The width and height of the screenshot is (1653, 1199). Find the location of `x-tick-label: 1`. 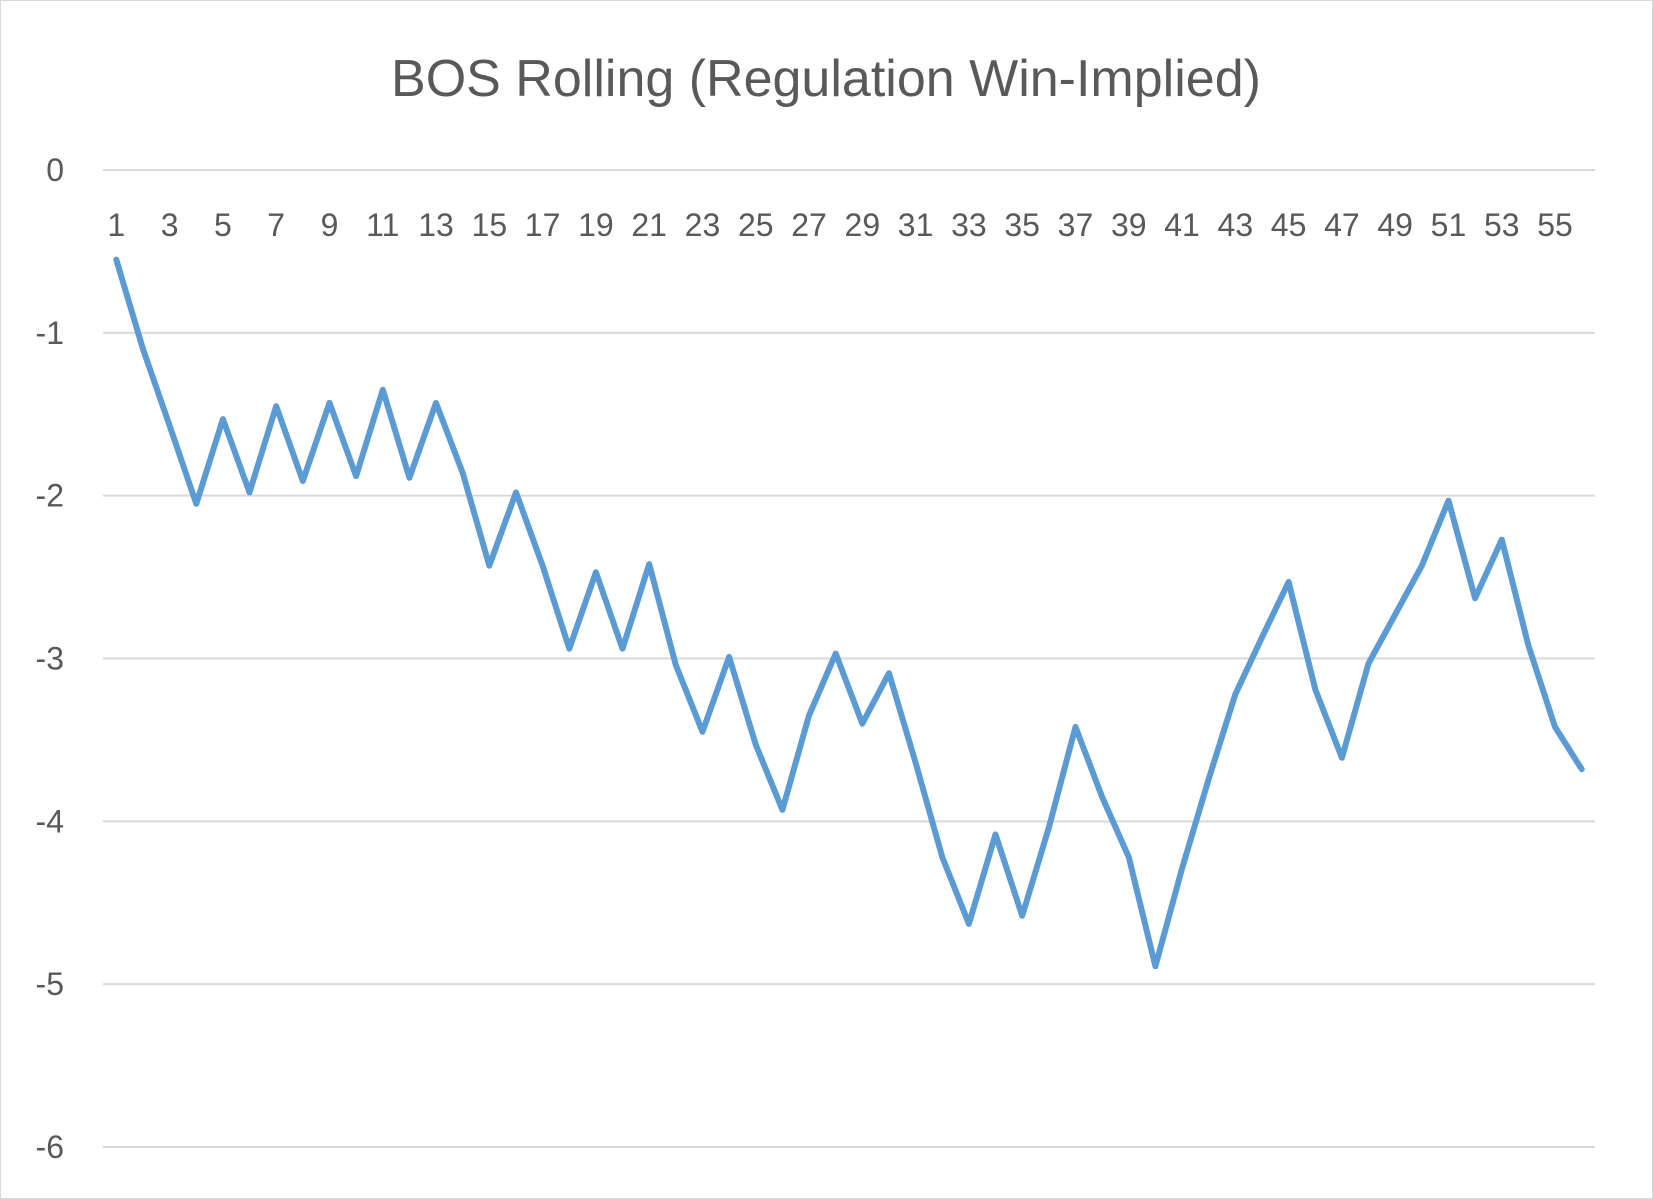

x-tick-label: 1 is located at coordinates (116, 225).